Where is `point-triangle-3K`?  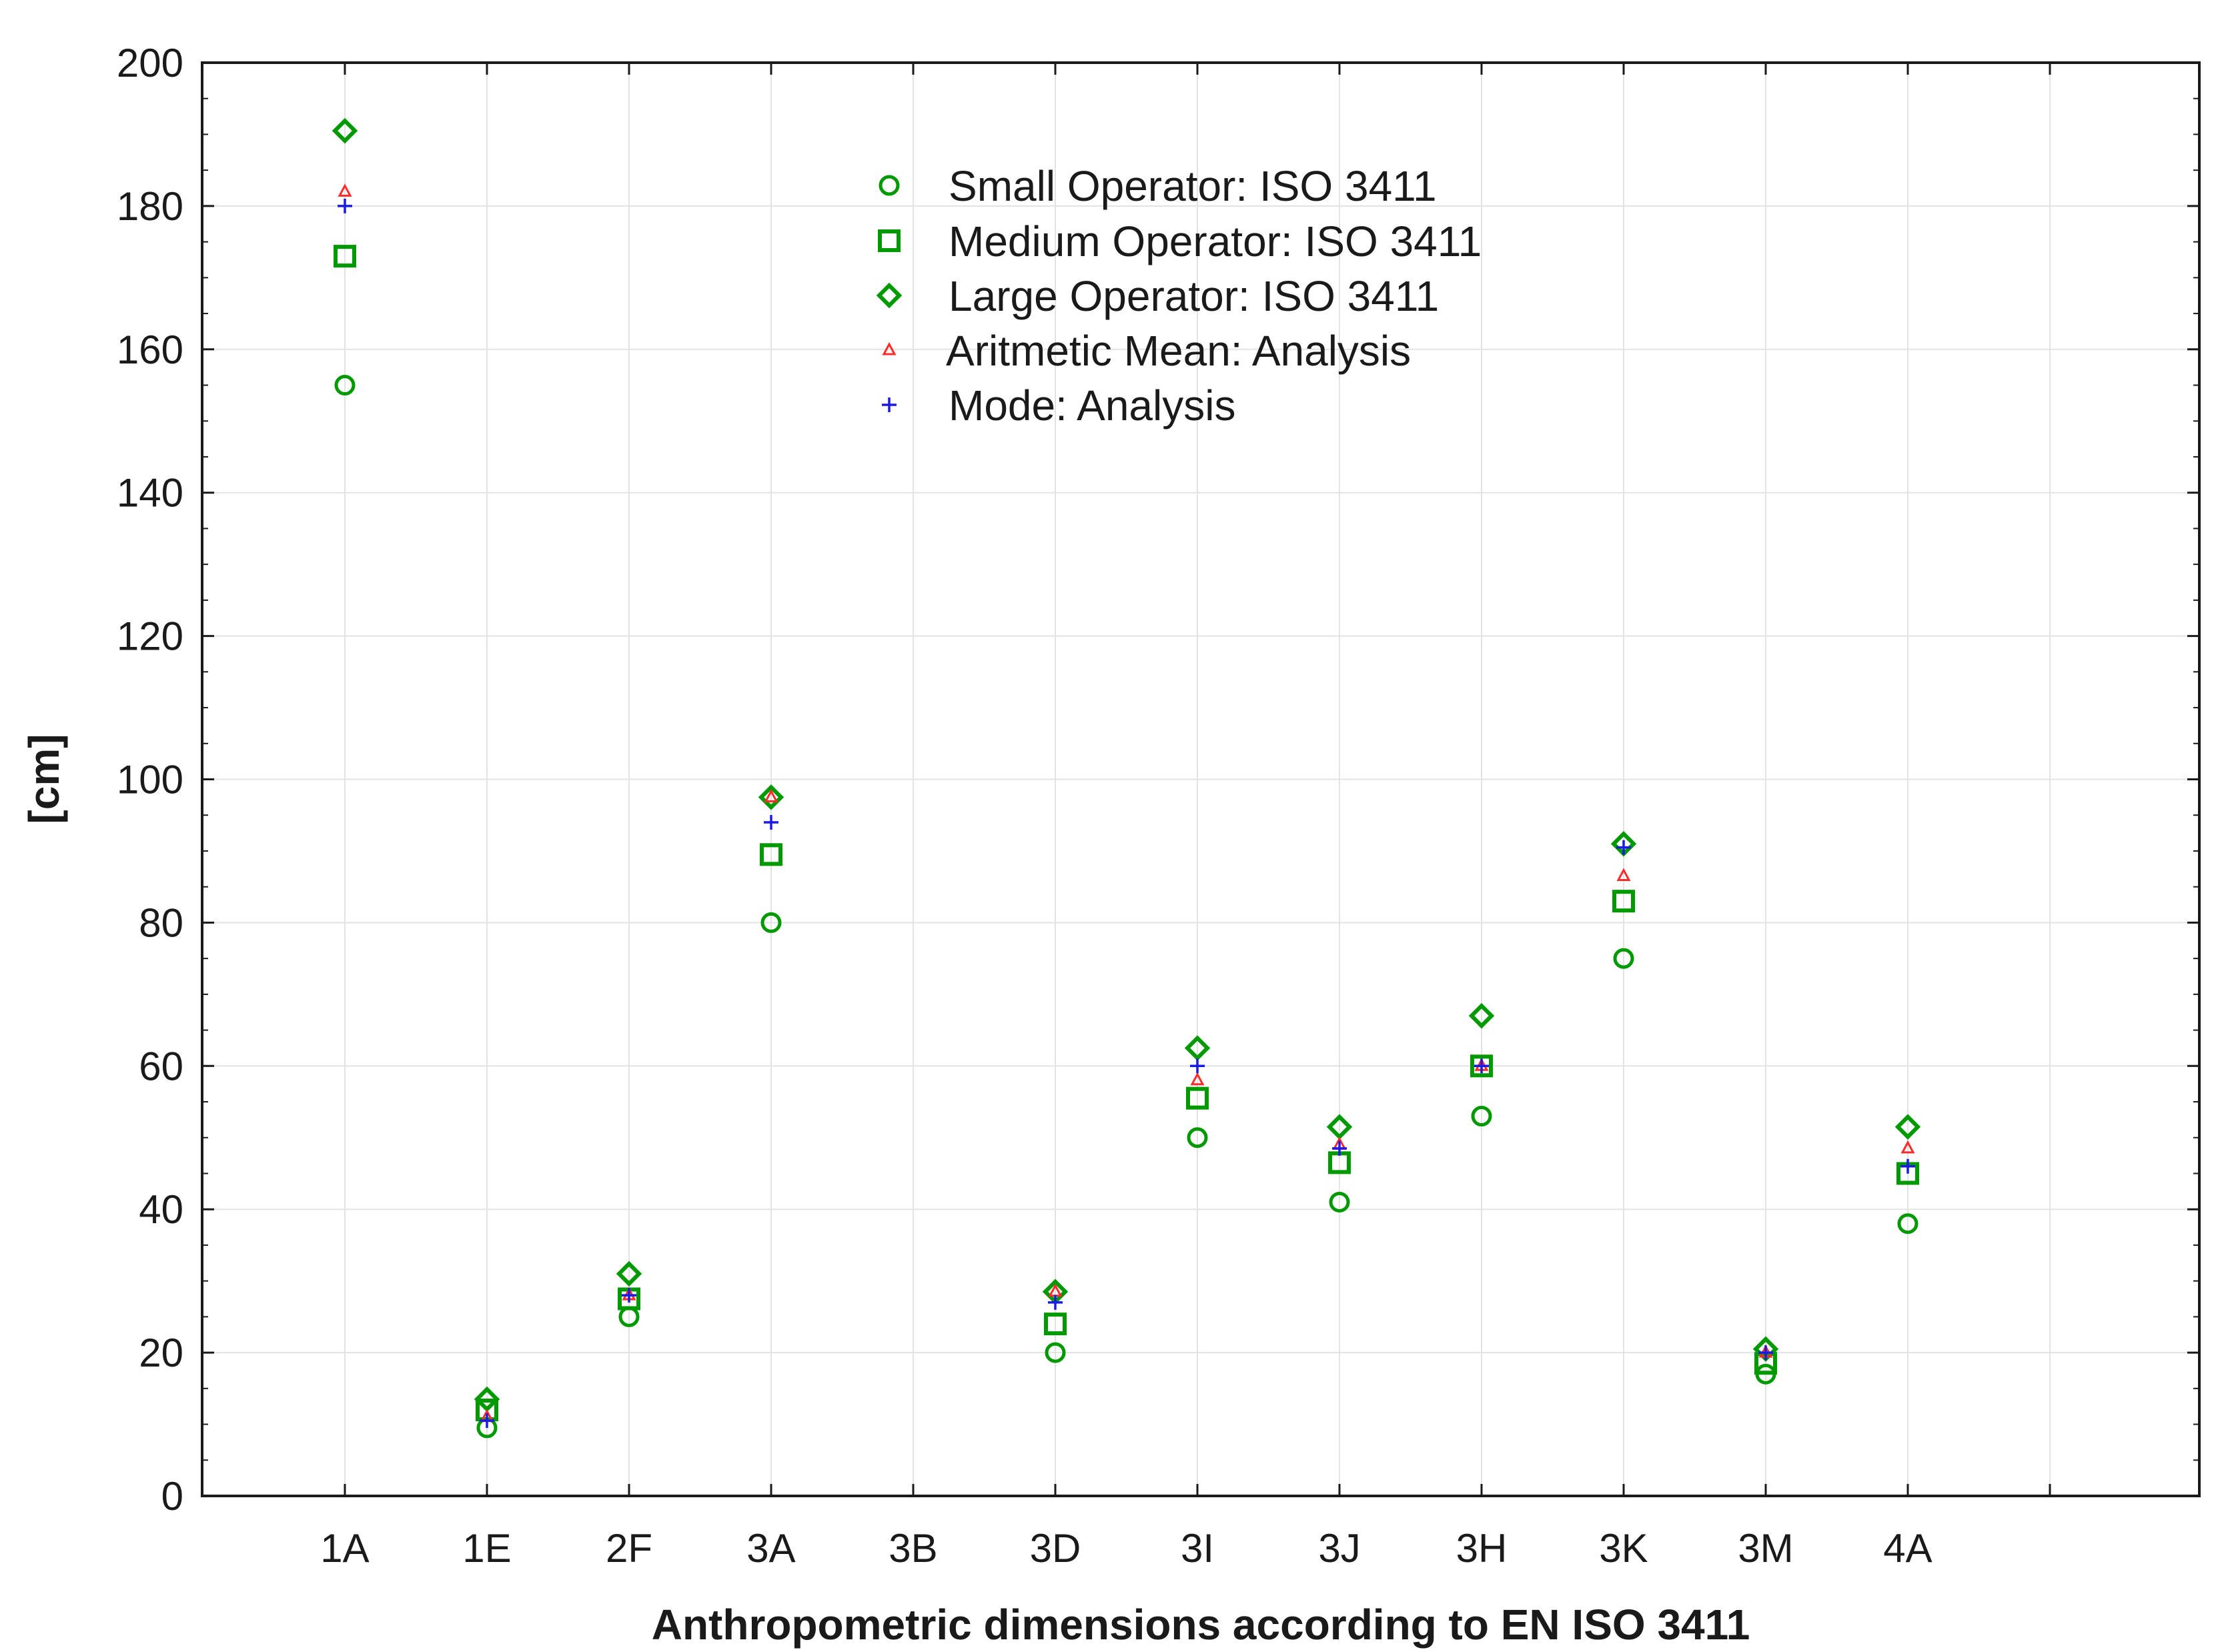 point-triangle-3K is located at coordinates (1623, 875).